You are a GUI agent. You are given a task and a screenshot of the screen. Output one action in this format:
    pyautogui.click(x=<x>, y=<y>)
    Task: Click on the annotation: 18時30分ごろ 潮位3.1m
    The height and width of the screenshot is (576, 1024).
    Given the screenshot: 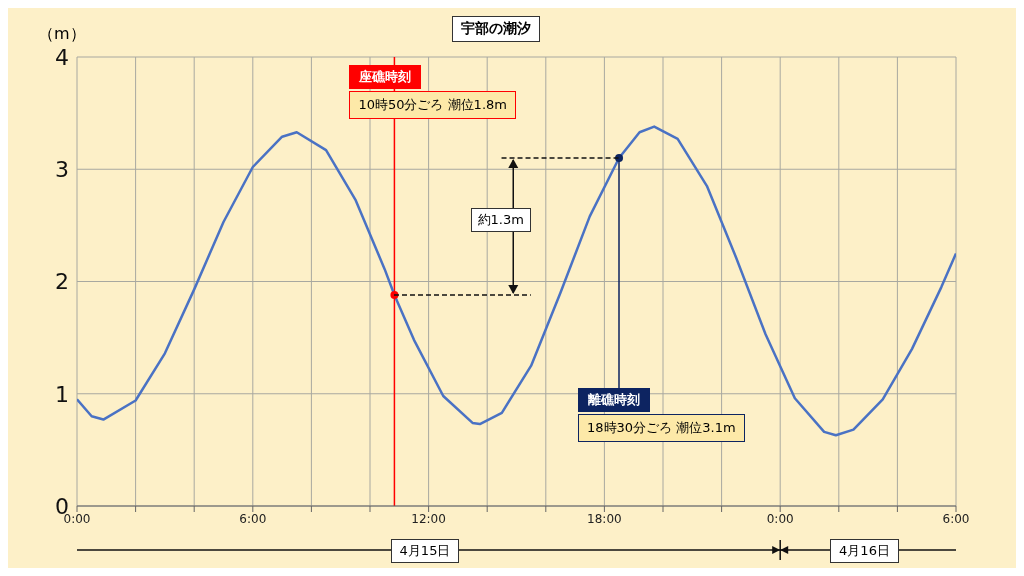 What is the action you would take?
    pyautogui.click(x=661, y=428)
    